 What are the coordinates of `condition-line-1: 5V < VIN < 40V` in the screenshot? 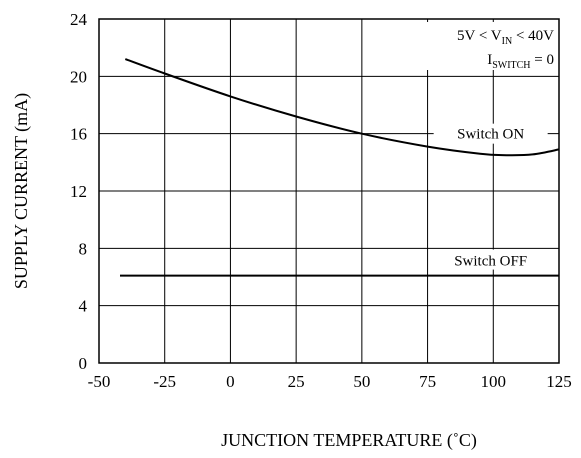 It's located at (505, 37).